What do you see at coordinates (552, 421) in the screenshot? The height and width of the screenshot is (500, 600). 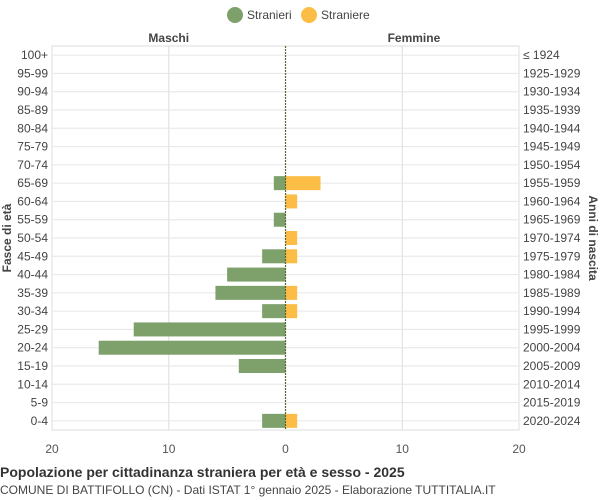 I see `birth-year-label: 2020-2024` at bounding box center [552, 421].